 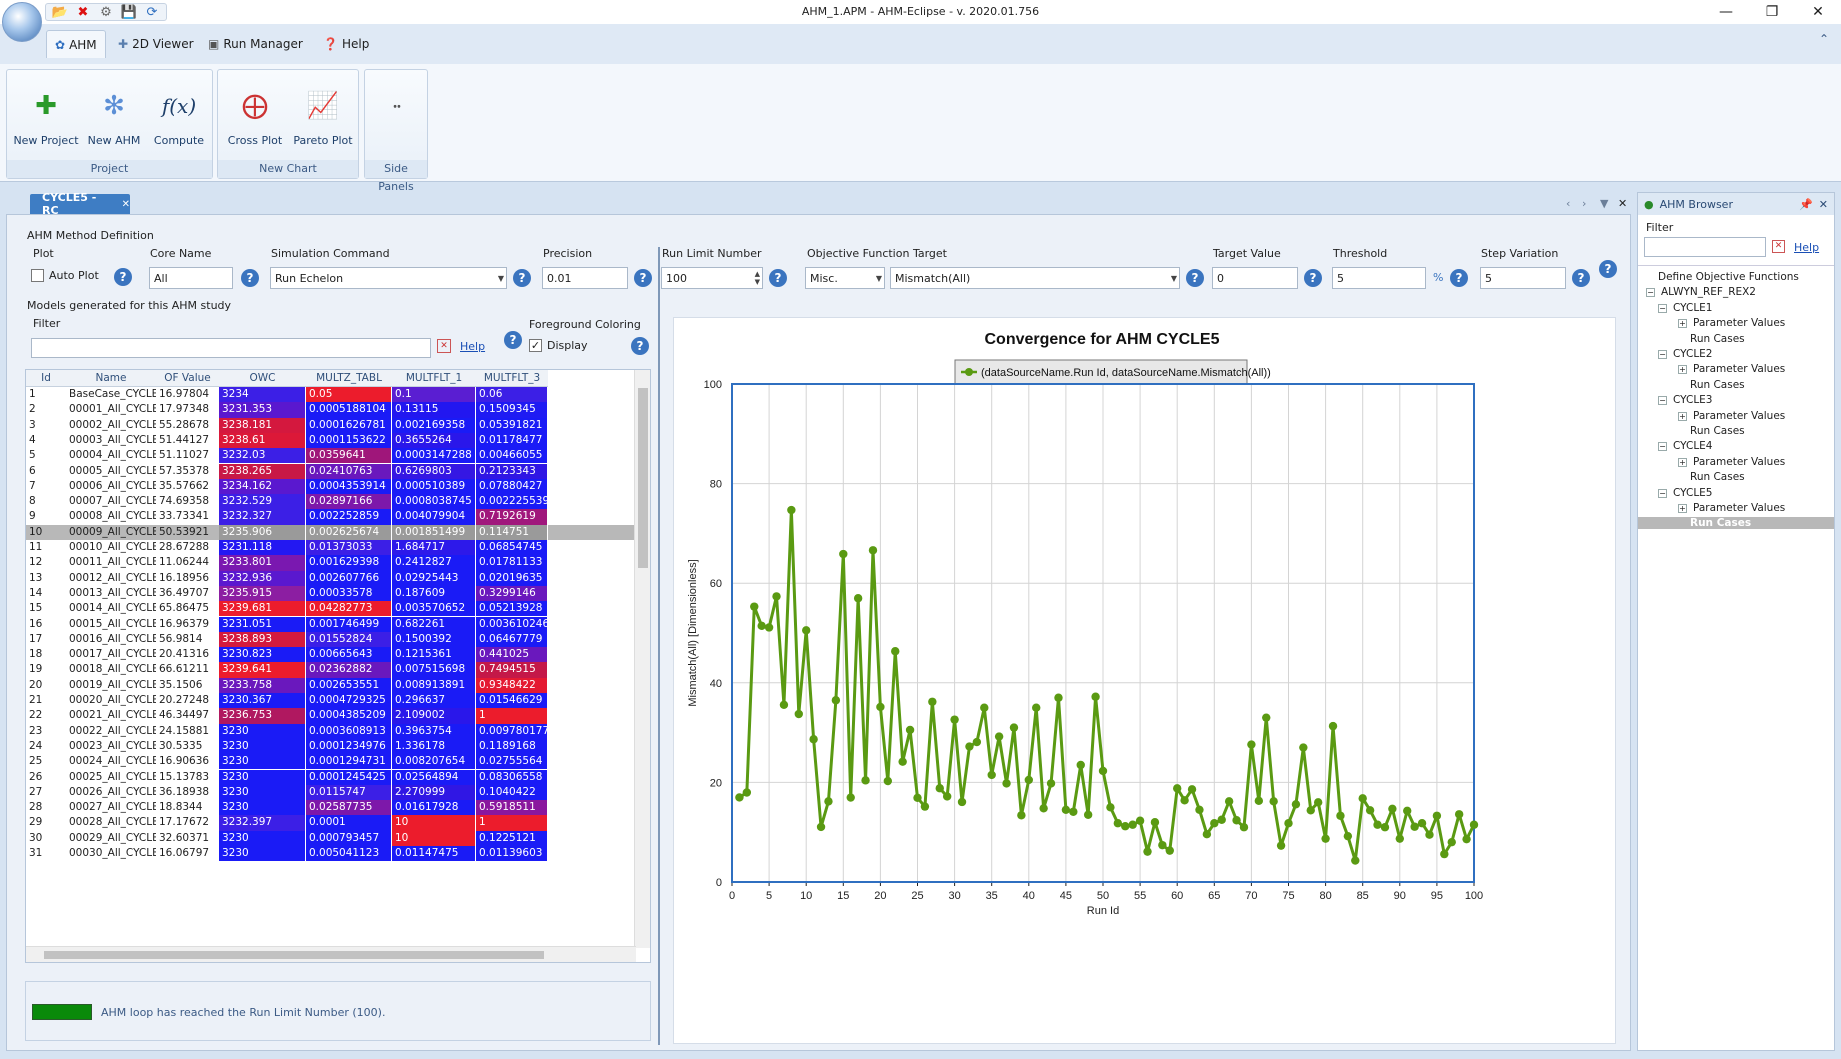 I want to click on gear-icon: ⚙, so click(x=106, y=12).